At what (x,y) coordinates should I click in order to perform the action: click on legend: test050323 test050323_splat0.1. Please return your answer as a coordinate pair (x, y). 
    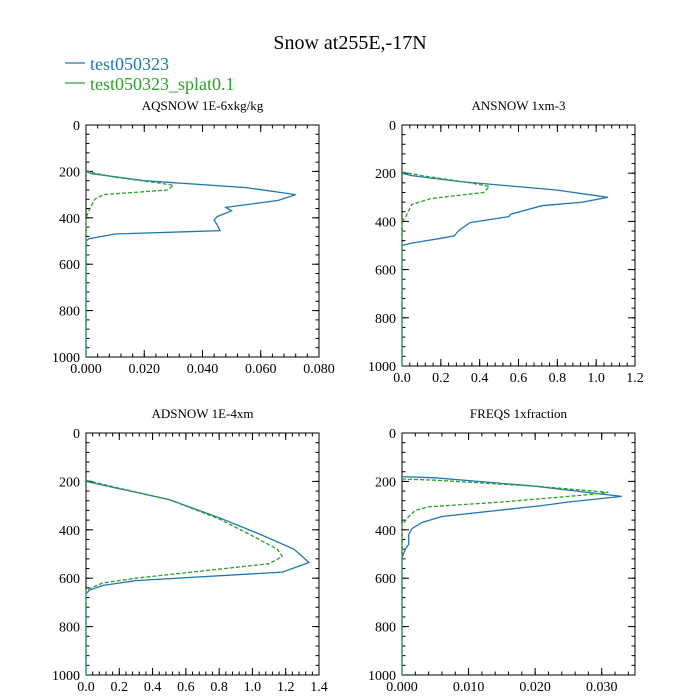
    Looking at the image, I should click on (150, 74).